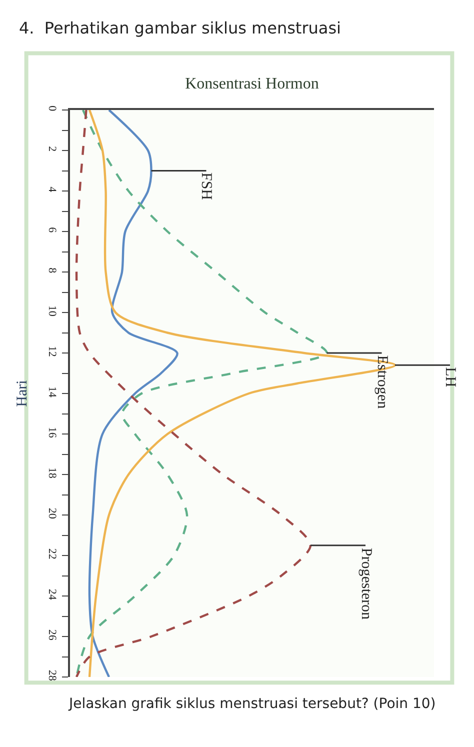 Image resolution: width=474 pixels, height=747 pixels. What do you see at coordinates (252, 83) in the screenshot?
I see `x-axis-title: Konsentrasi Hormon` at bounding box center [252, 83].